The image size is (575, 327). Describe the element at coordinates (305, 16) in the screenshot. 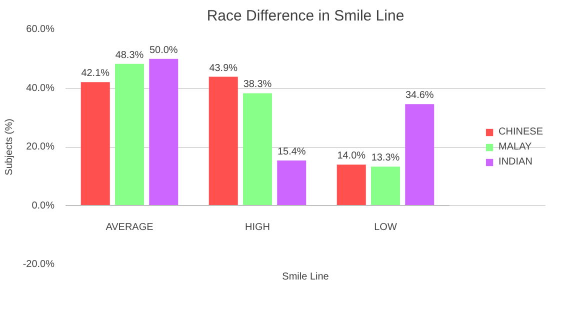

I see `chart-title: Race Difference in Smile Line` at that location.